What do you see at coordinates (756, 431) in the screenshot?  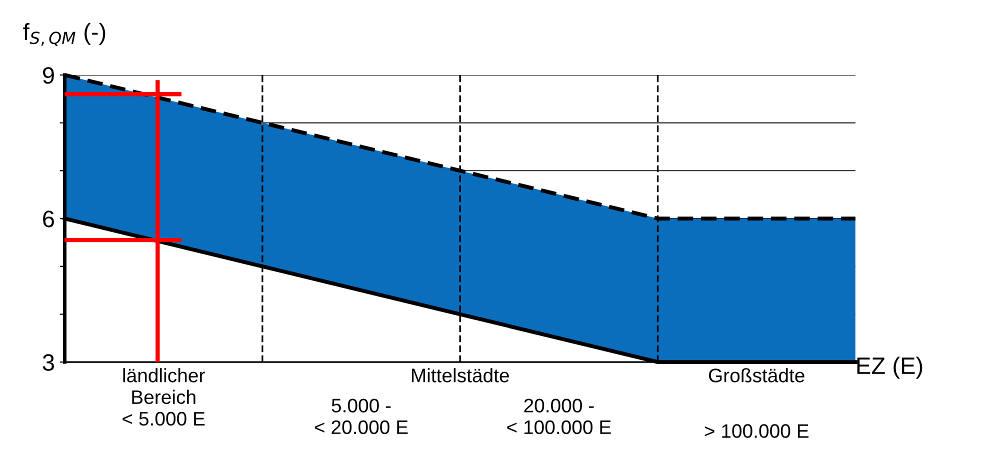 I see `text: > 100.000 E` at bounding box center [756, 431].